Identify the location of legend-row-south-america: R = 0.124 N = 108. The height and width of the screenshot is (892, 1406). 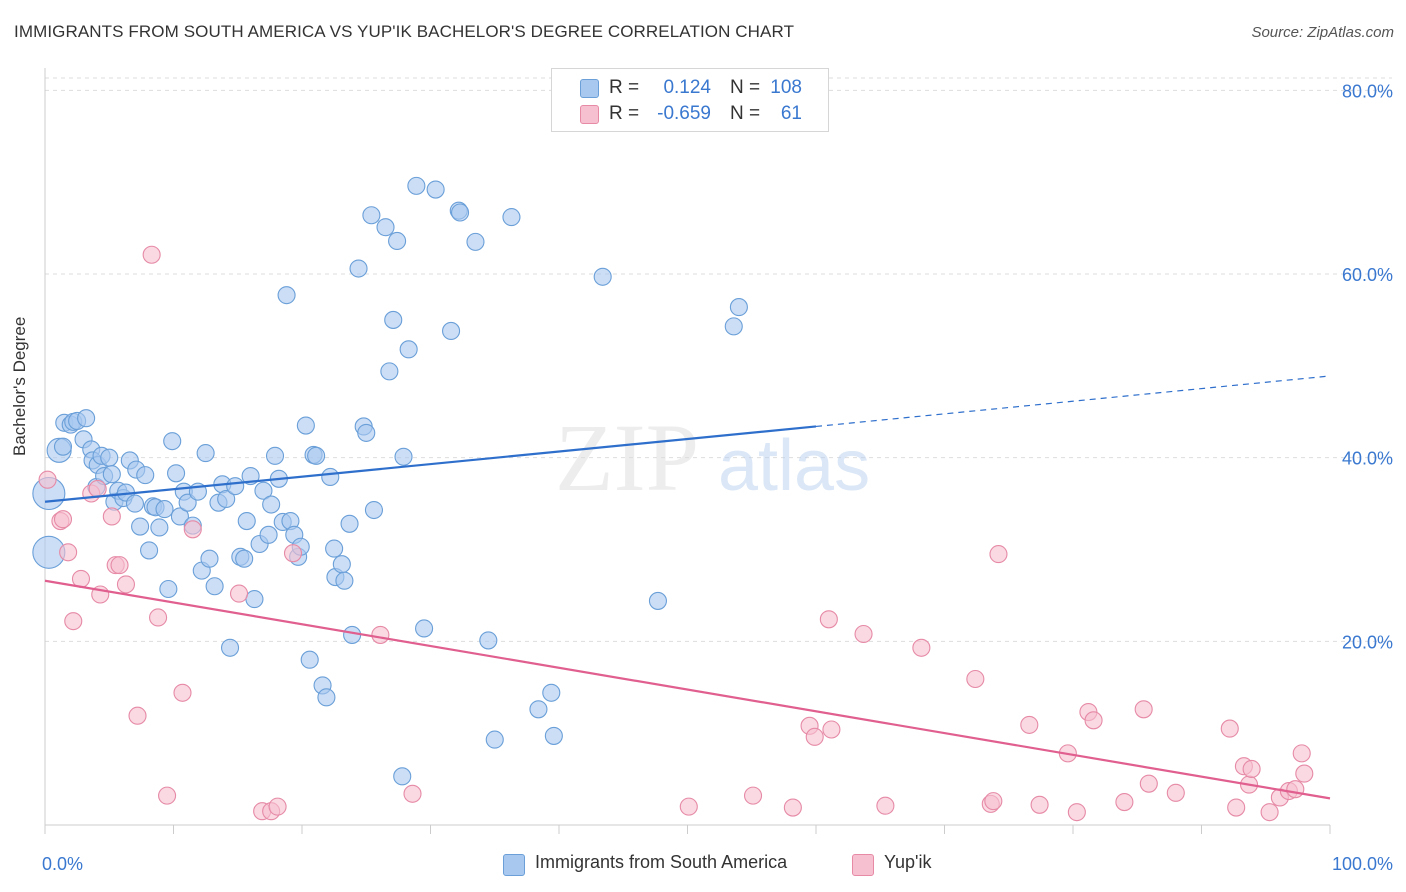
(690, 88).